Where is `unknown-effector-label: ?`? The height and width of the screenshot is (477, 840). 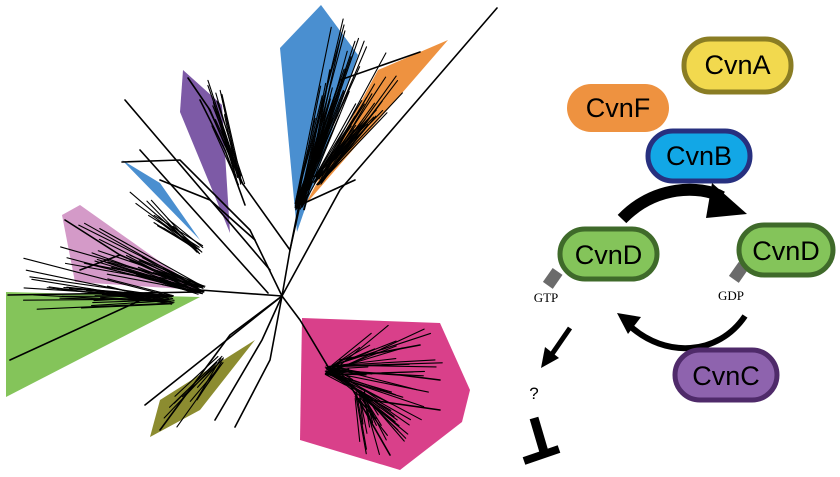
unknown-effector-label: ? is located at coordinates (533, 393).